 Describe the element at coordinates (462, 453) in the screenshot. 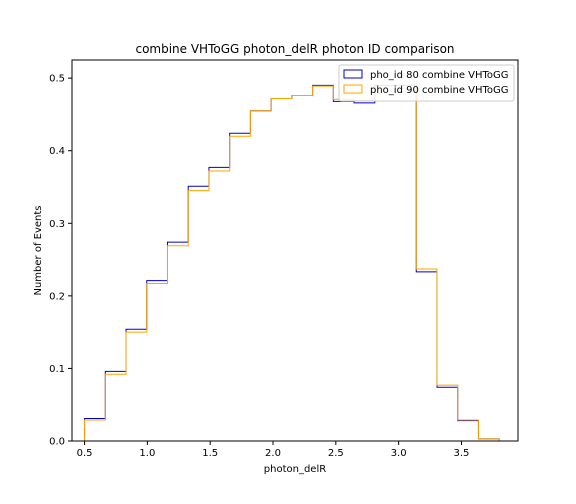

I see `x-tick-label: 3.5` at that location.